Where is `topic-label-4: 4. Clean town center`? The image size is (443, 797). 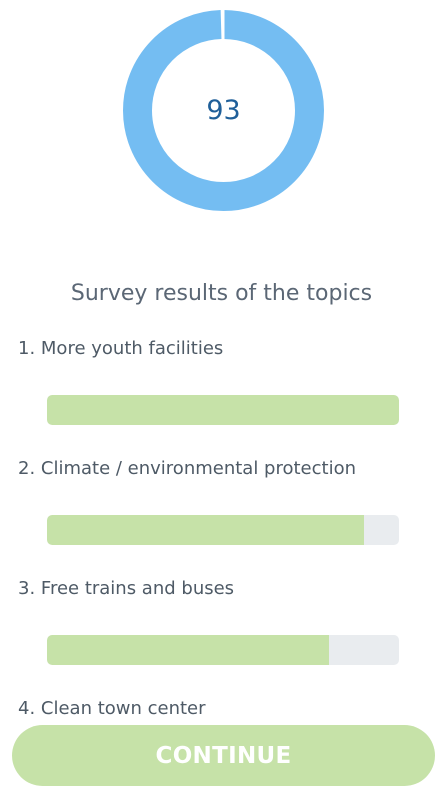 topic-label-4: 4. Clean town center is located at coordinates (112, 708).